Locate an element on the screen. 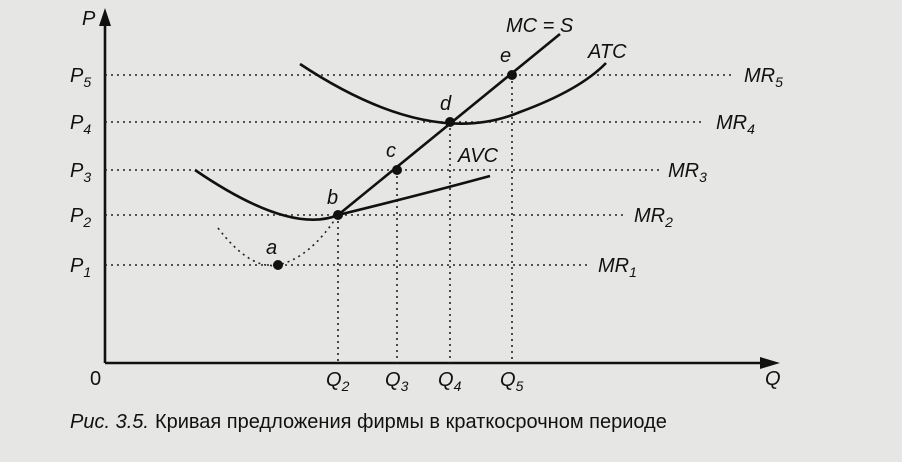 The image size is (902, 462). revenue-labels: MR5 MR4 MR3 MR2 MR1 is located at coordinates (690, 172).